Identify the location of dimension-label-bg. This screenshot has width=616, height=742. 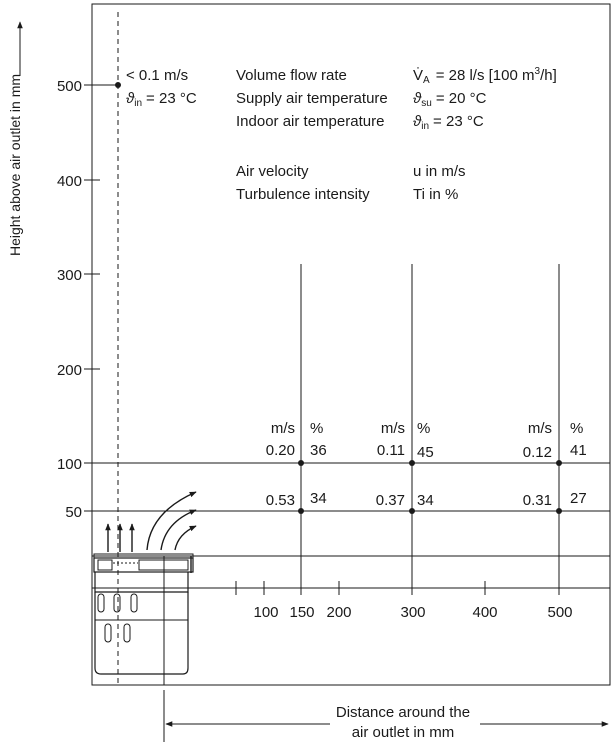
(405, 720).